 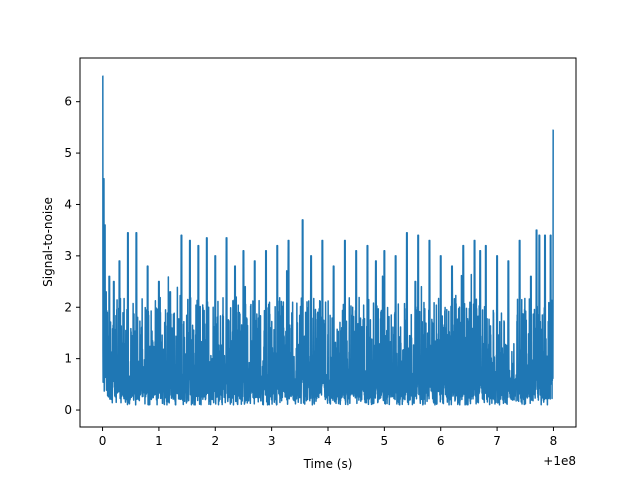 What do you see at coordinates (48, 242) in the screenshot?
I see `y-axis-label: Signal-to-noise` at bounding box center [48, 242].